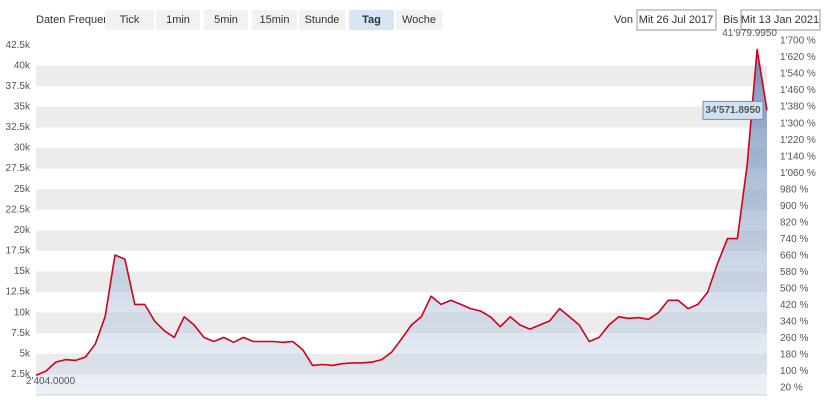 Image resolution: width=830 pixels, height=403 pixels. I want to click on y-tick-label: 12.5k, so click(18, 292).